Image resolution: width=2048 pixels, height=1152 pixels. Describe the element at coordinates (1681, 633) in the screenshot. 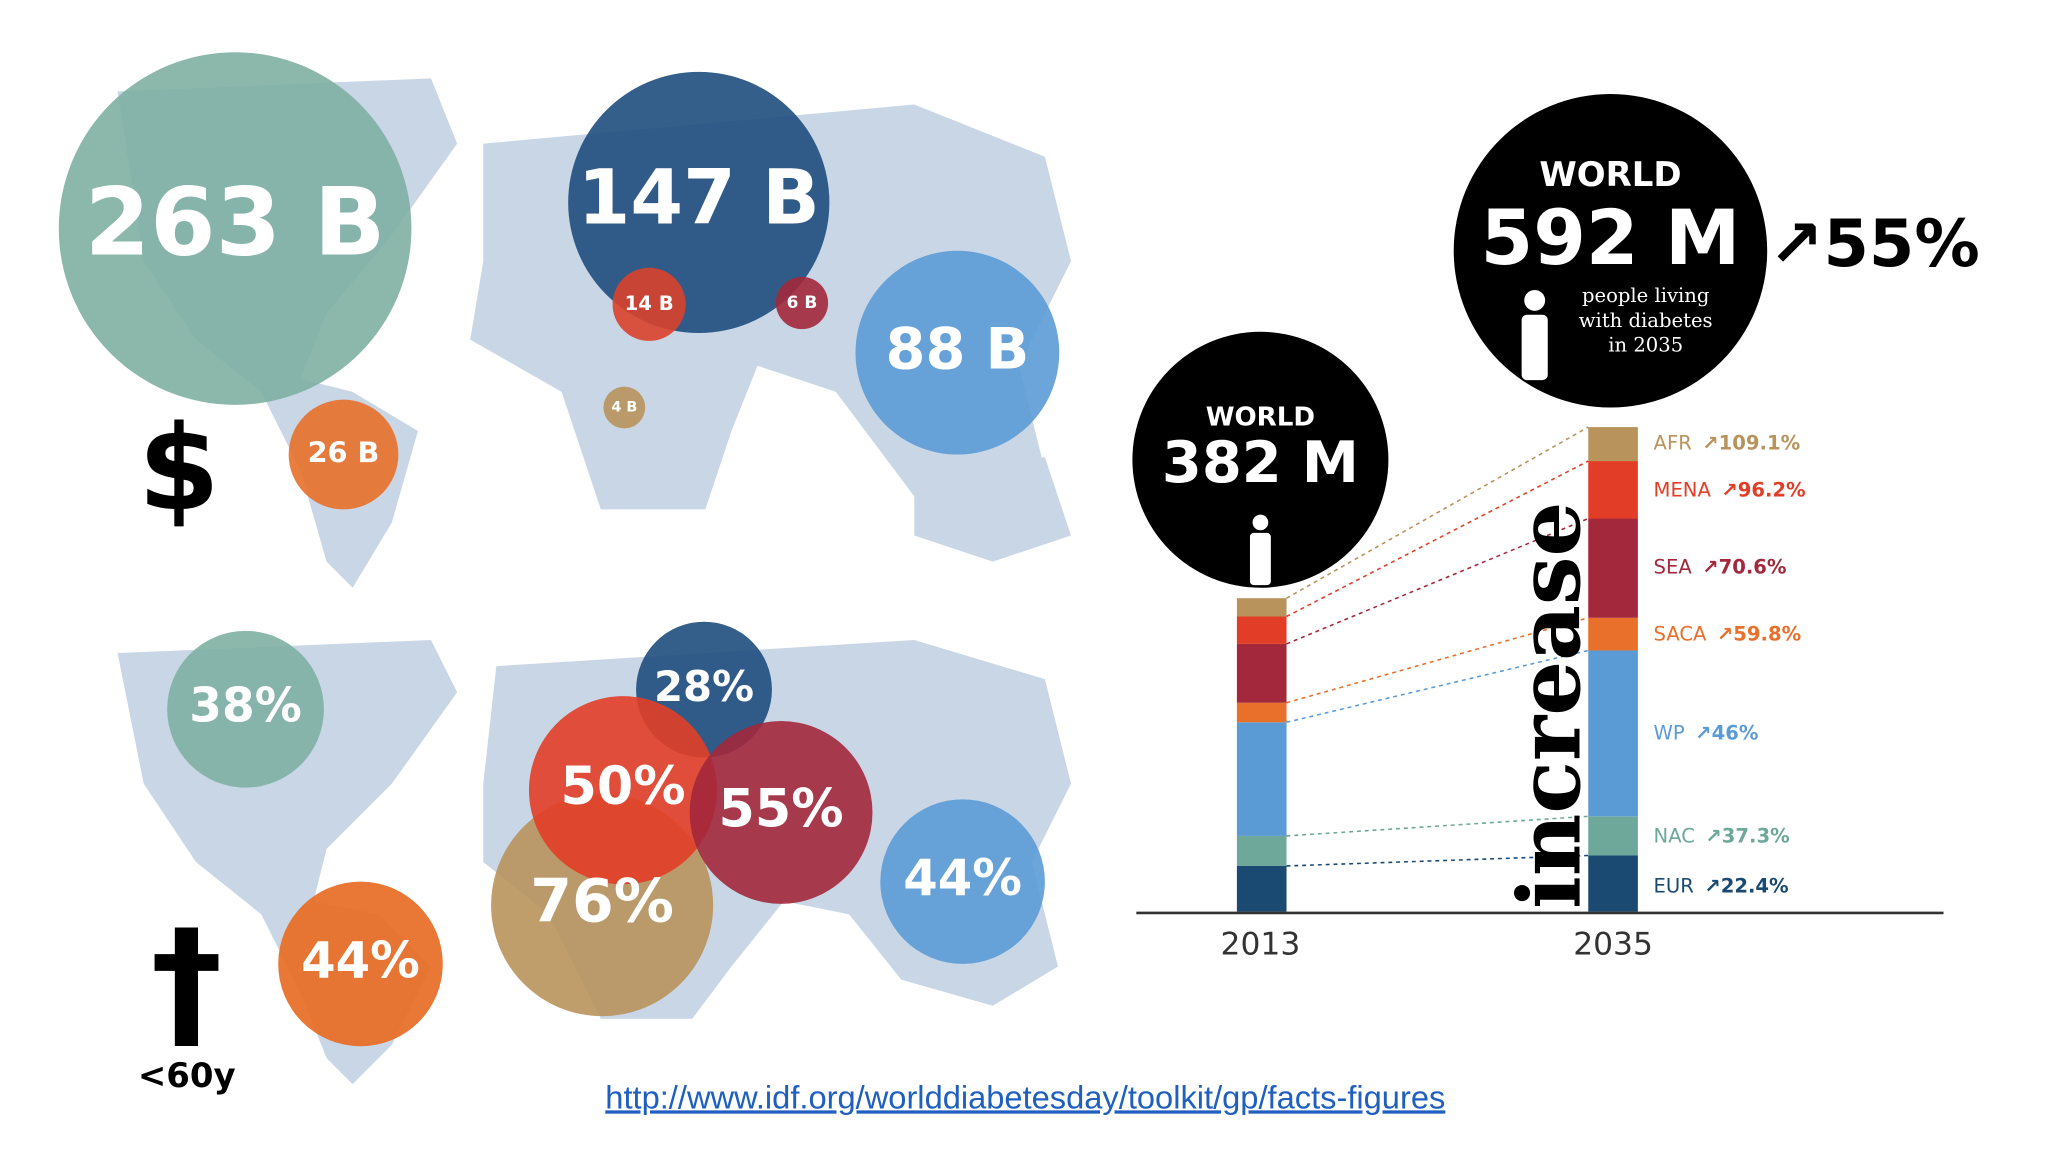

I see `region-name: SACA` at that location.